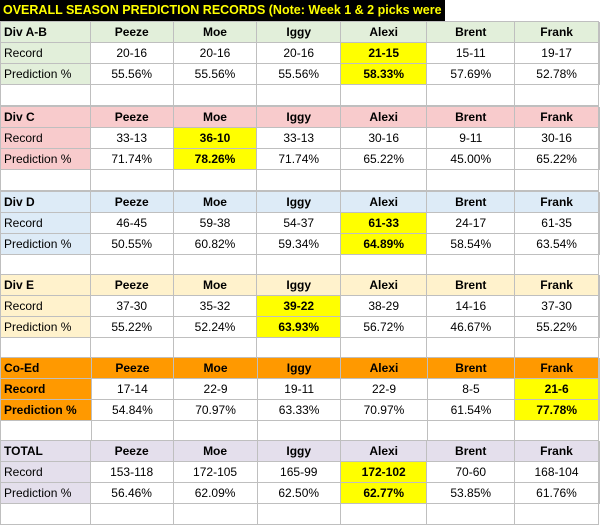 The width and height of the screenshot is (600, 525). I want to click on record-cell: 39-22, so click(299, 306).